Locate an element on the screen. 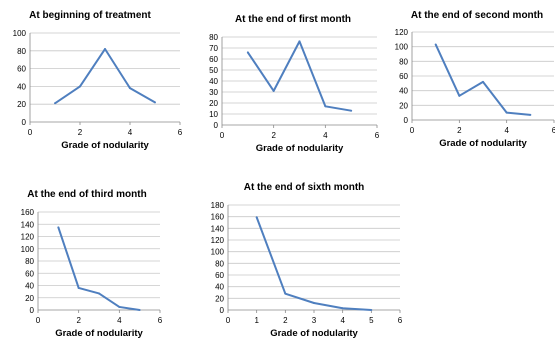 This screenshot has height=345, width=555. y-tick-label: 70 is located at coordinates (213, 48).